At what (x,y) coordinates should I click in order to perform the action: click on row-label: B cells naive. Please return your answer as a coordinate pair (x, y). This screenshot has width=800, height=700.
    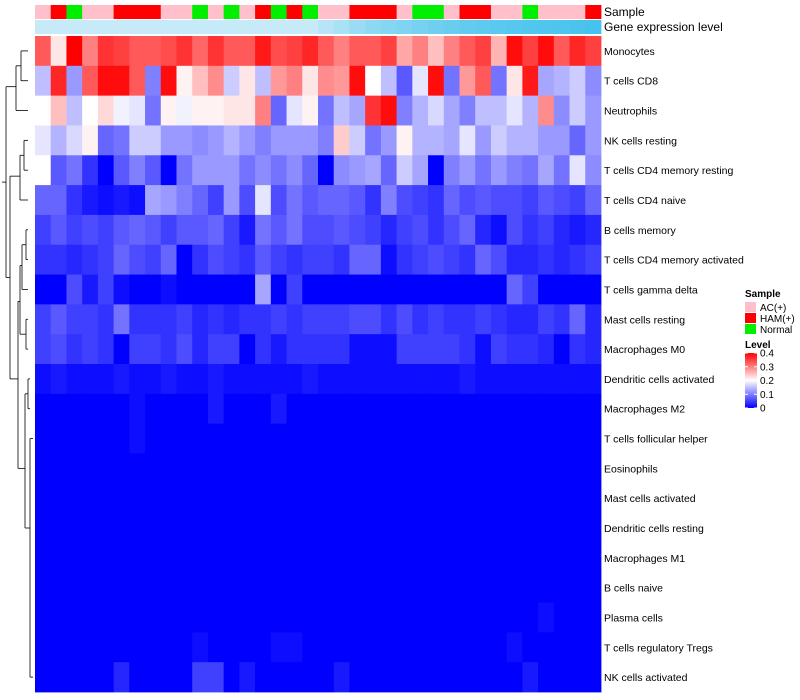
    Looking at the image, I should click on (633, 589).